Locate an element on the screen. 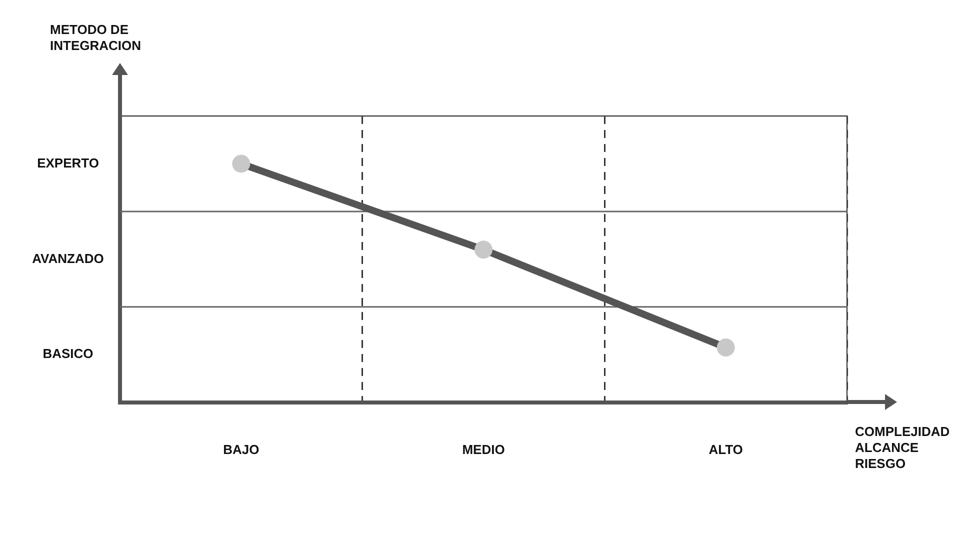 This screenshot has height=555, width=975. x-tick-label: ALTO is located at coordinates (725, 449).